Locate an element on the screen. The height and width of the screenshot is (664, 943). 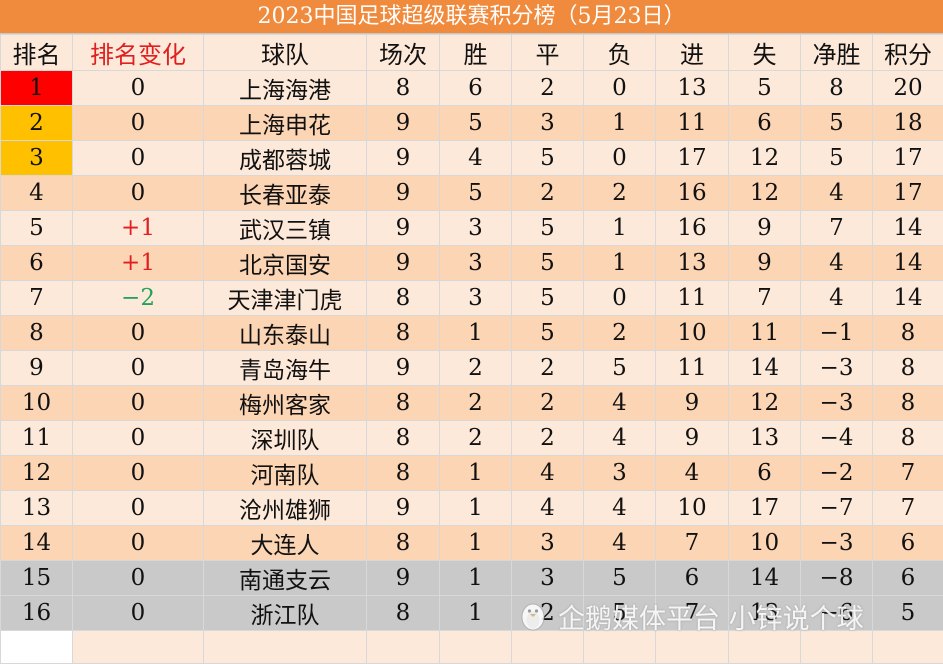
draw-cell: 3 is located at coordinates (548, 543).